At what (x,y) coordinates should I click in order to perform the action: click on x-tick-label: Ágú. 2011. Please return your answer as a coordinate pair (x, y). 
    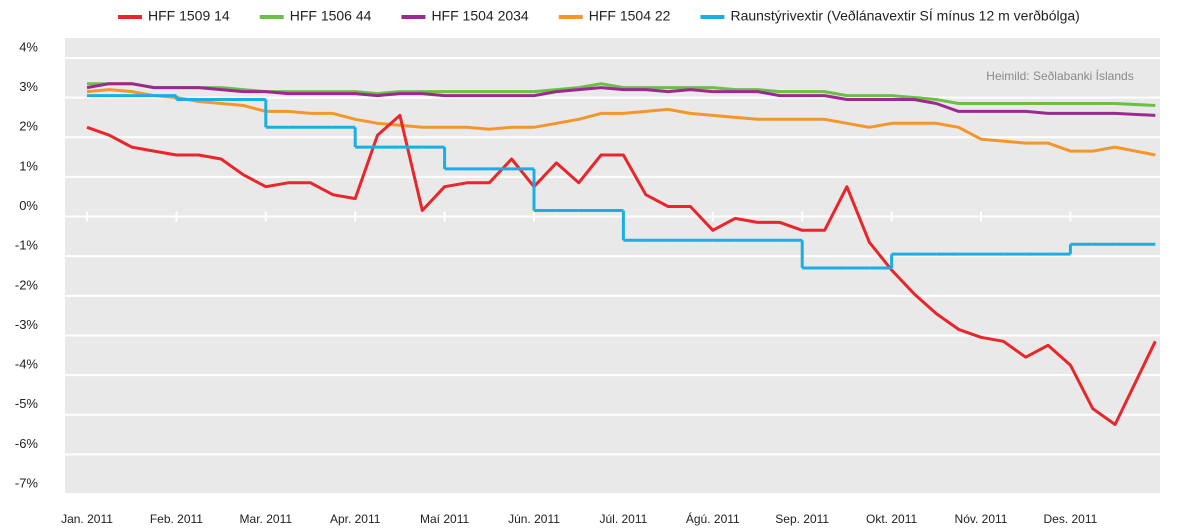
    Looking at the image, I should click on (713, 518).